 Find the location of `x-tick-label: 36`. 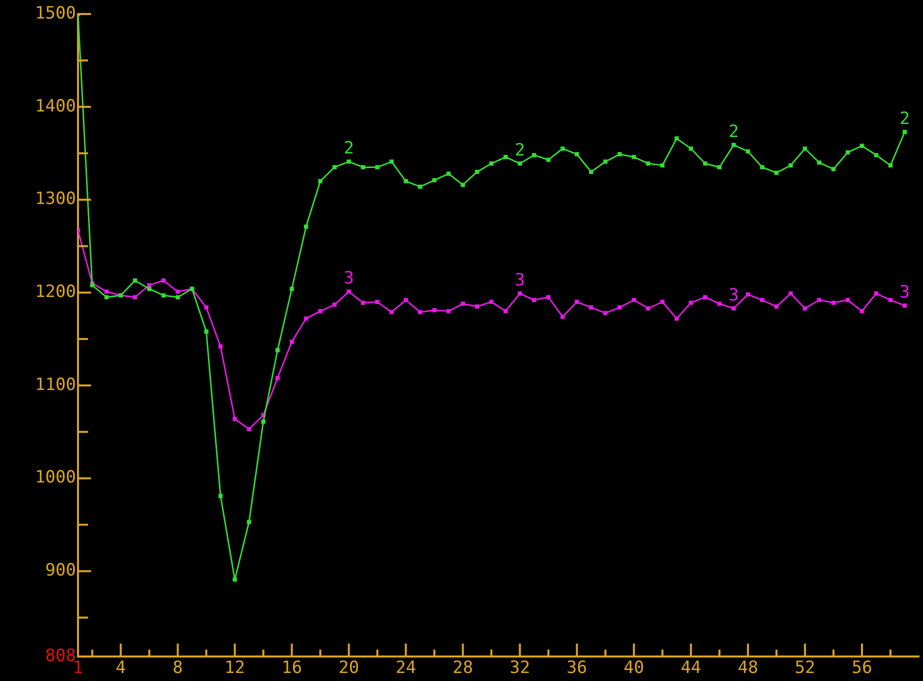

x-tick-label: 36 is located at coordinates (577, 668).